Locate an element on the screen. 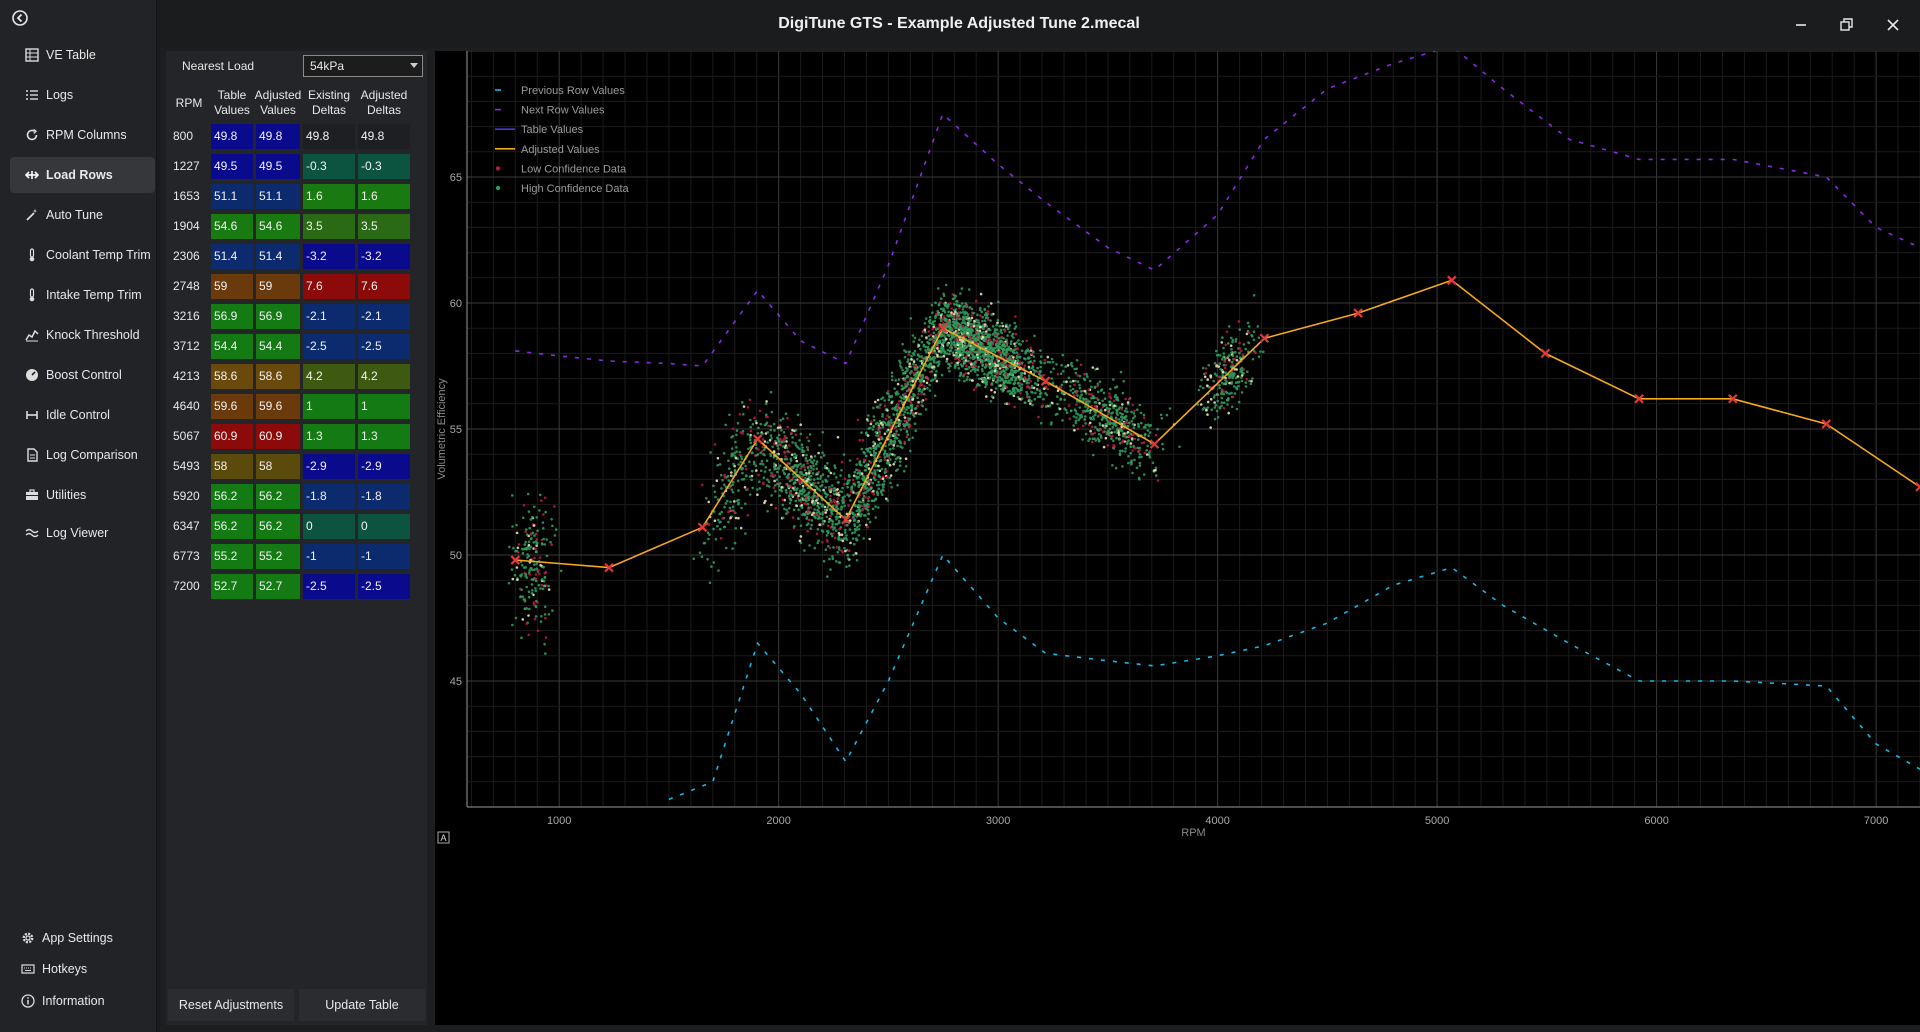  update-table-button: Update Table is located at coordinates (362, 1005).